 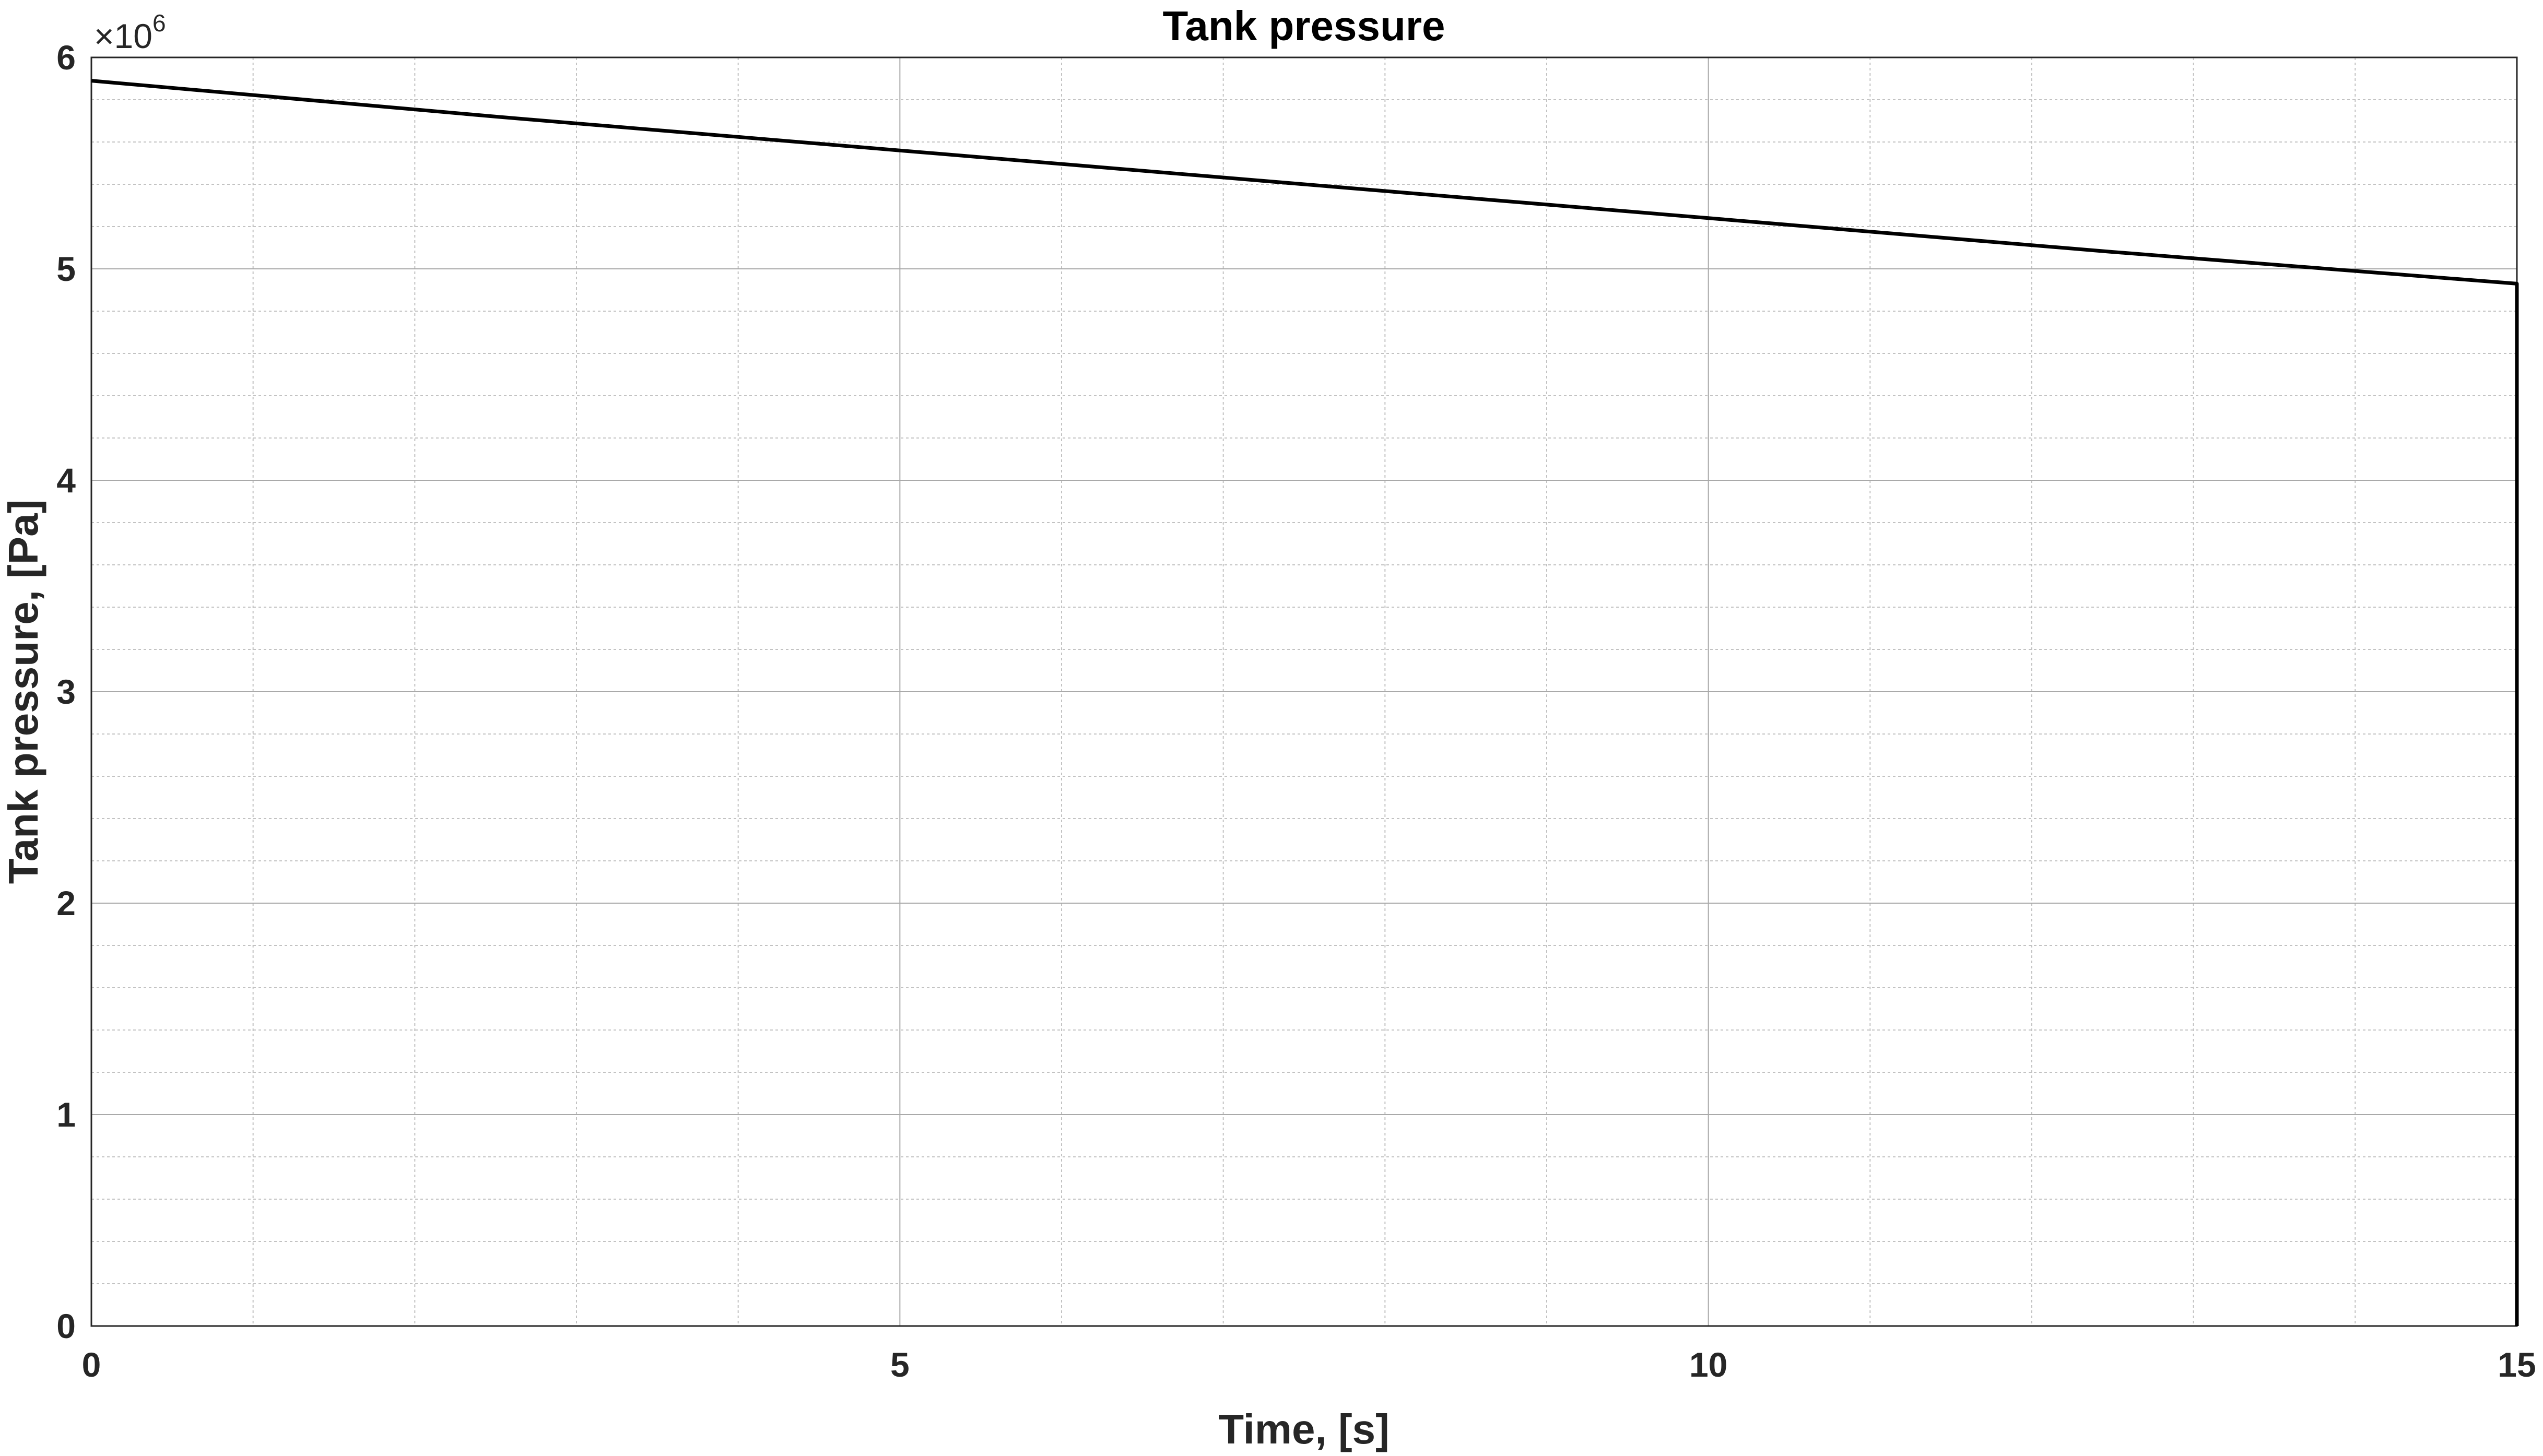 What do you see at coordinates (900, 1365) in the screenshot?
I see `x-tick-label: 5` at bounding box center [900, 1365].